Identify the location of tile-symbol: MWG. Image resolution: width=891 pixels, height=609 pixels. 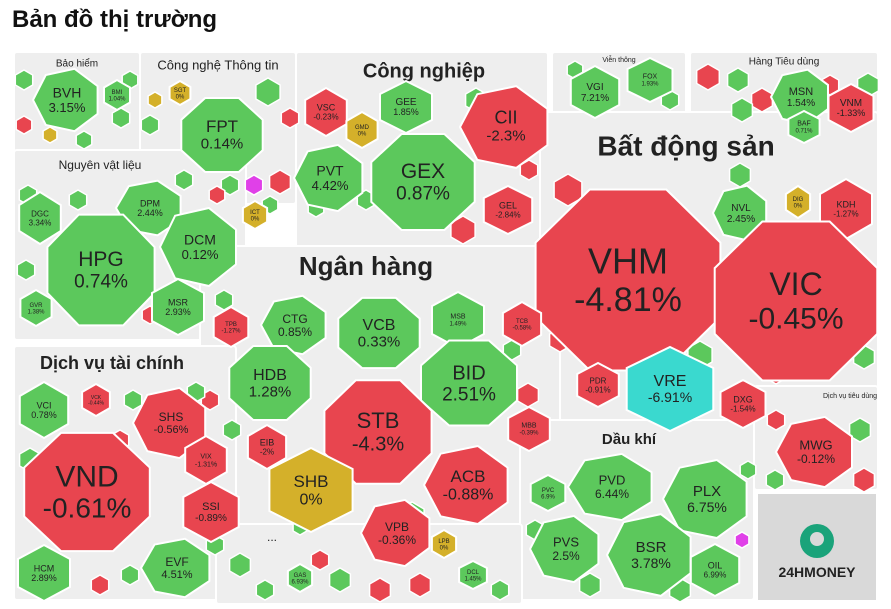
(815, 445).